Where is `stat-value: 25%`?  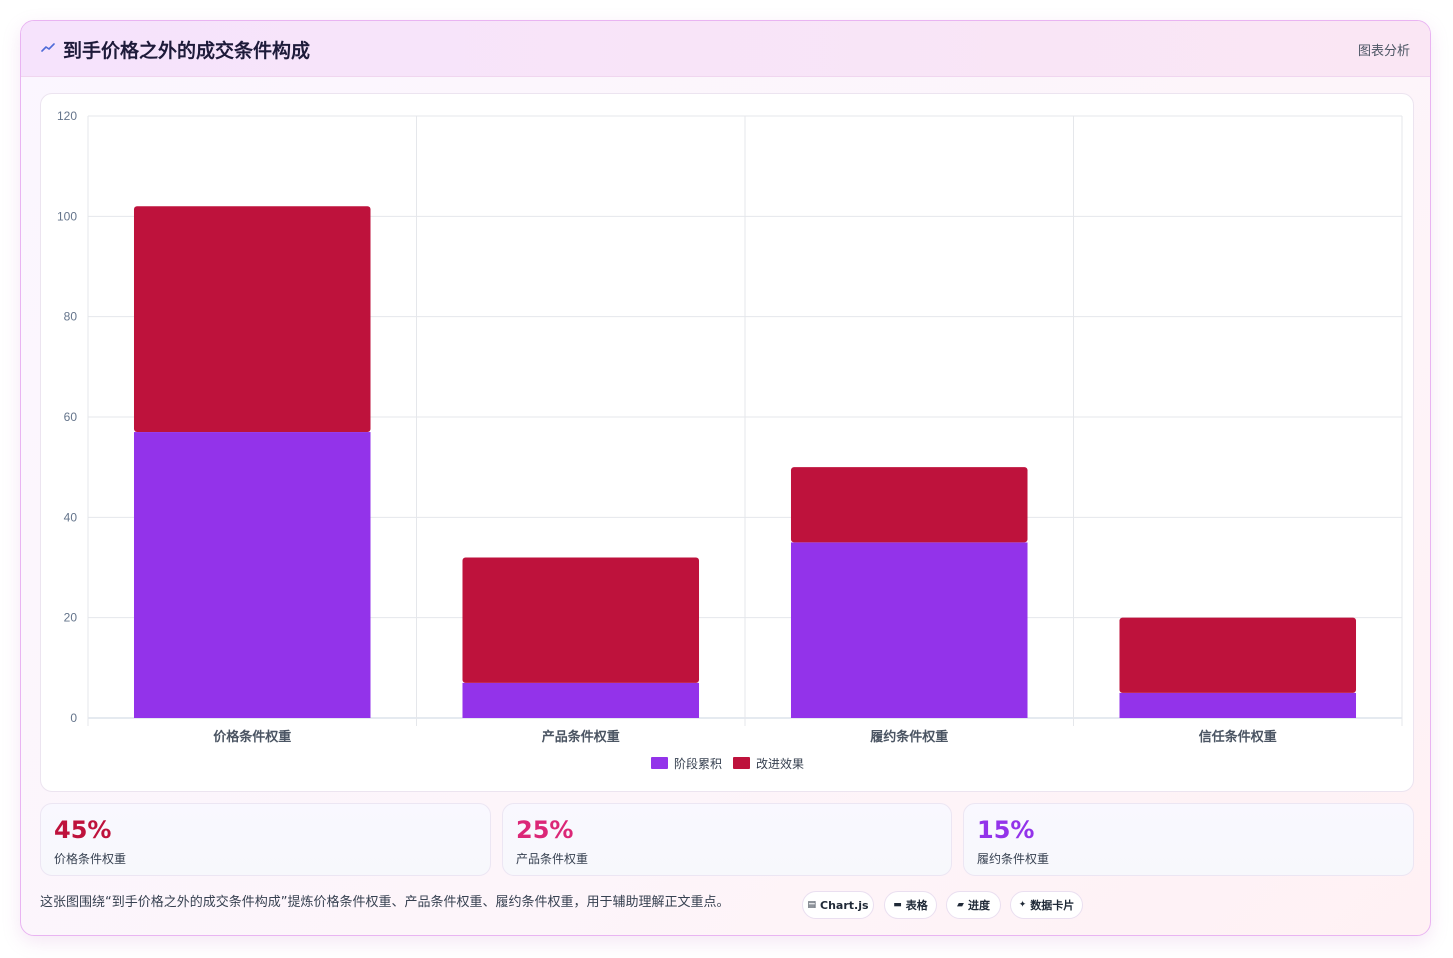
stat-value: 25% is located at coordinates (545, 830).